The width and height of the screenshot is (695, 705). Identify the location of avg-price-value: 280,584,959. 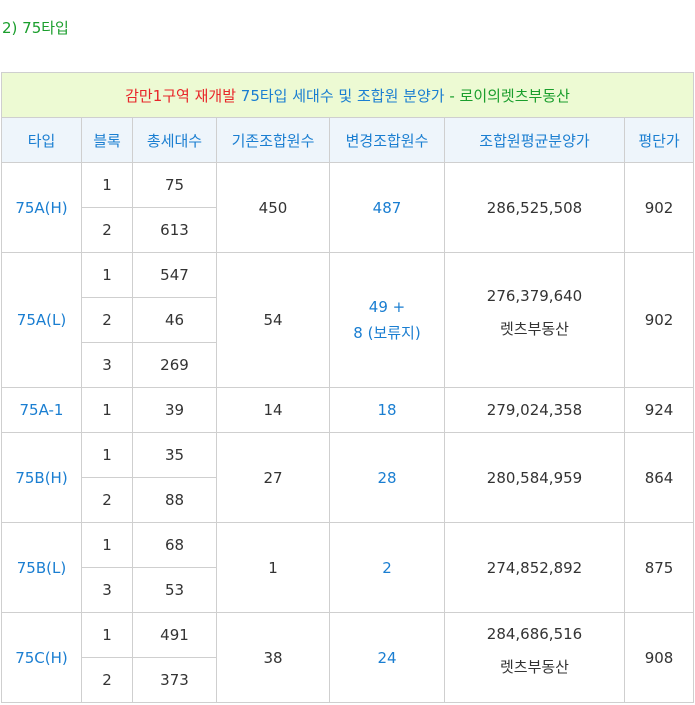
(534, 477).